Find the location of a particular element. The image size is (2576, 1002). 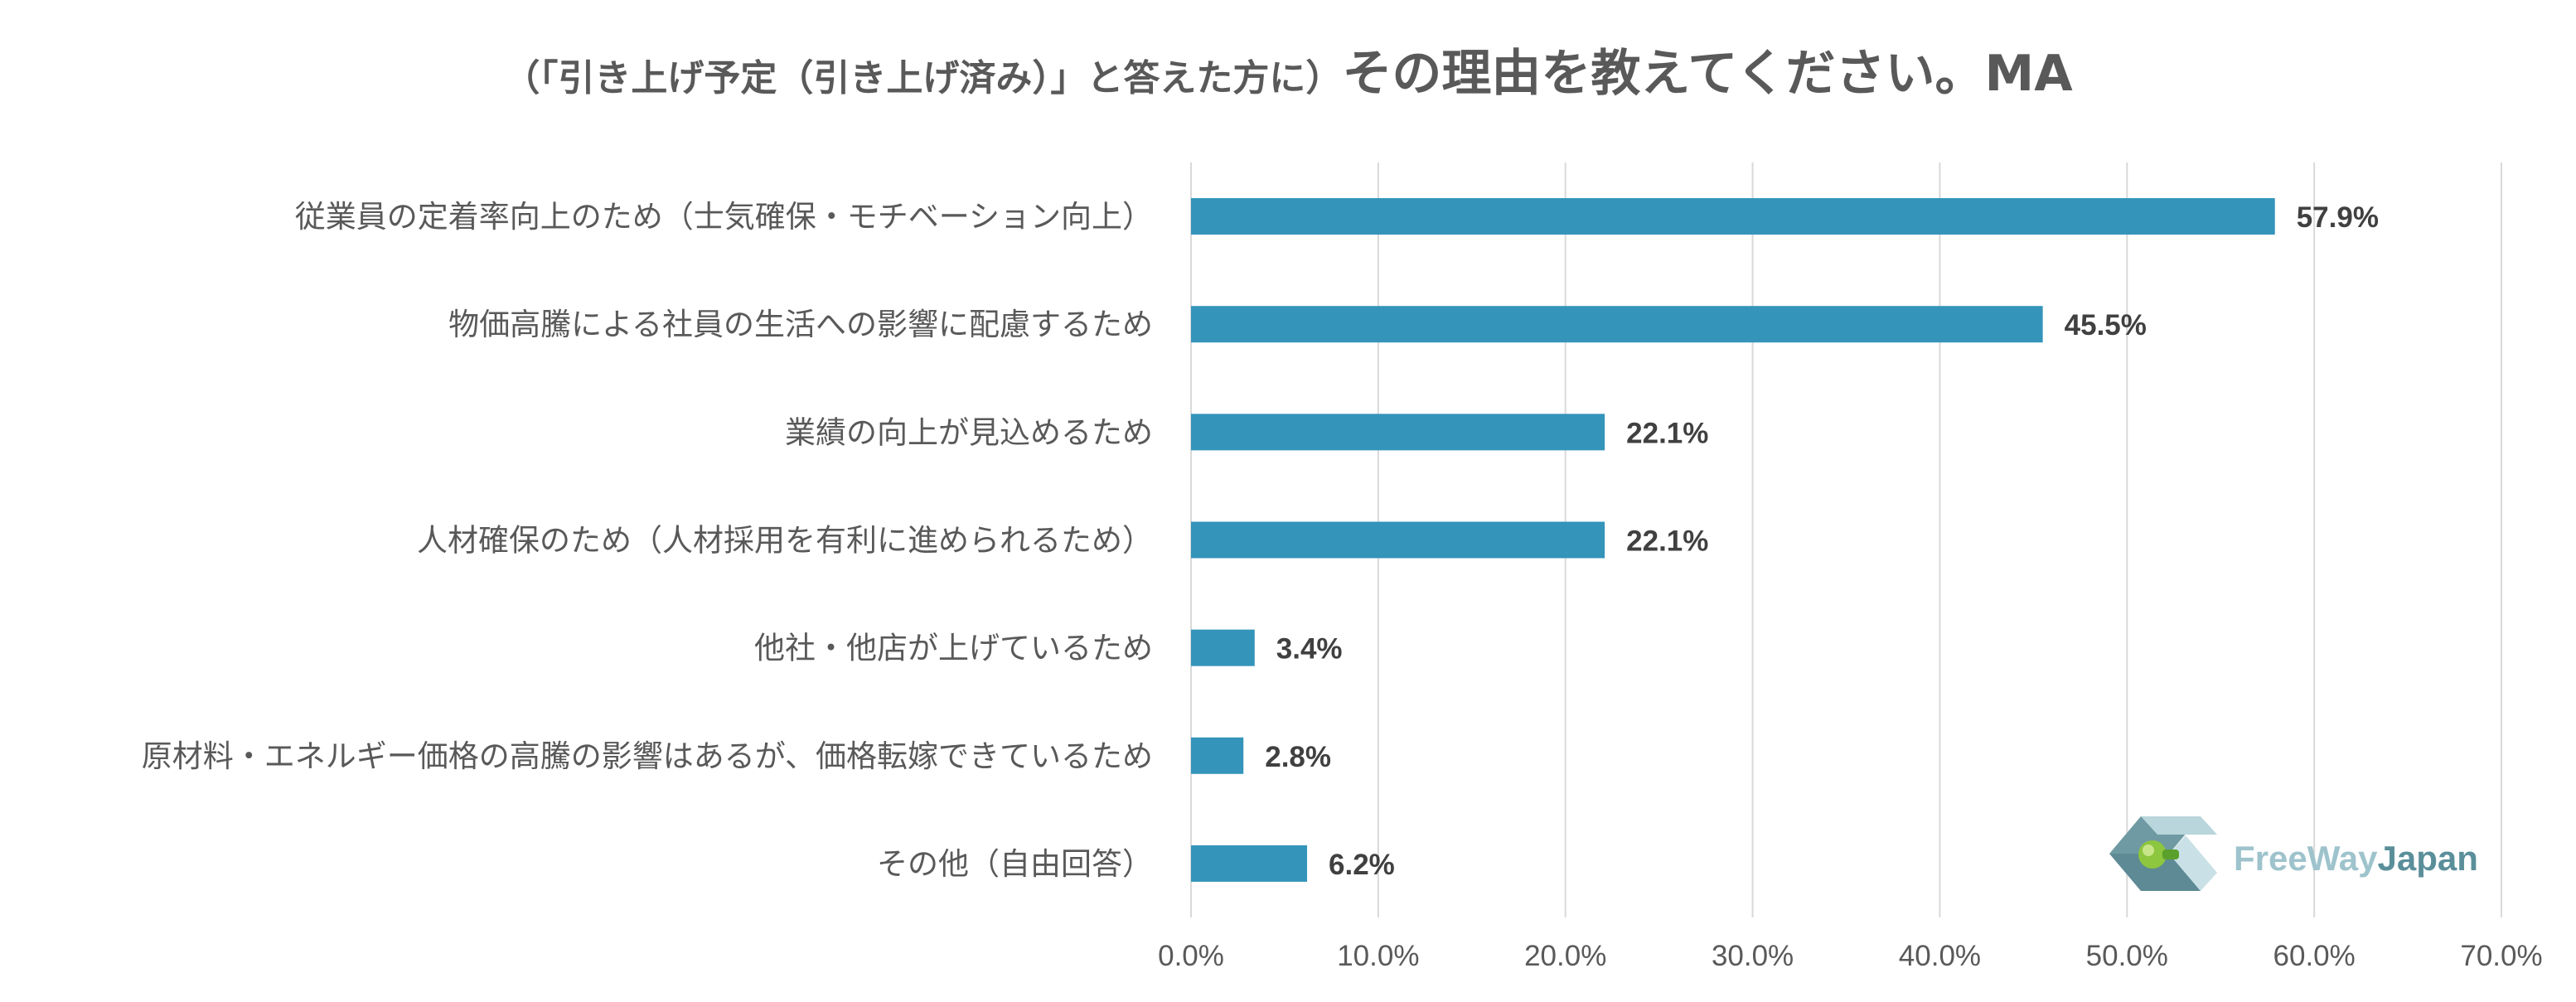

x-tick-label: 30.0% is located at coordinates (1753, 956).